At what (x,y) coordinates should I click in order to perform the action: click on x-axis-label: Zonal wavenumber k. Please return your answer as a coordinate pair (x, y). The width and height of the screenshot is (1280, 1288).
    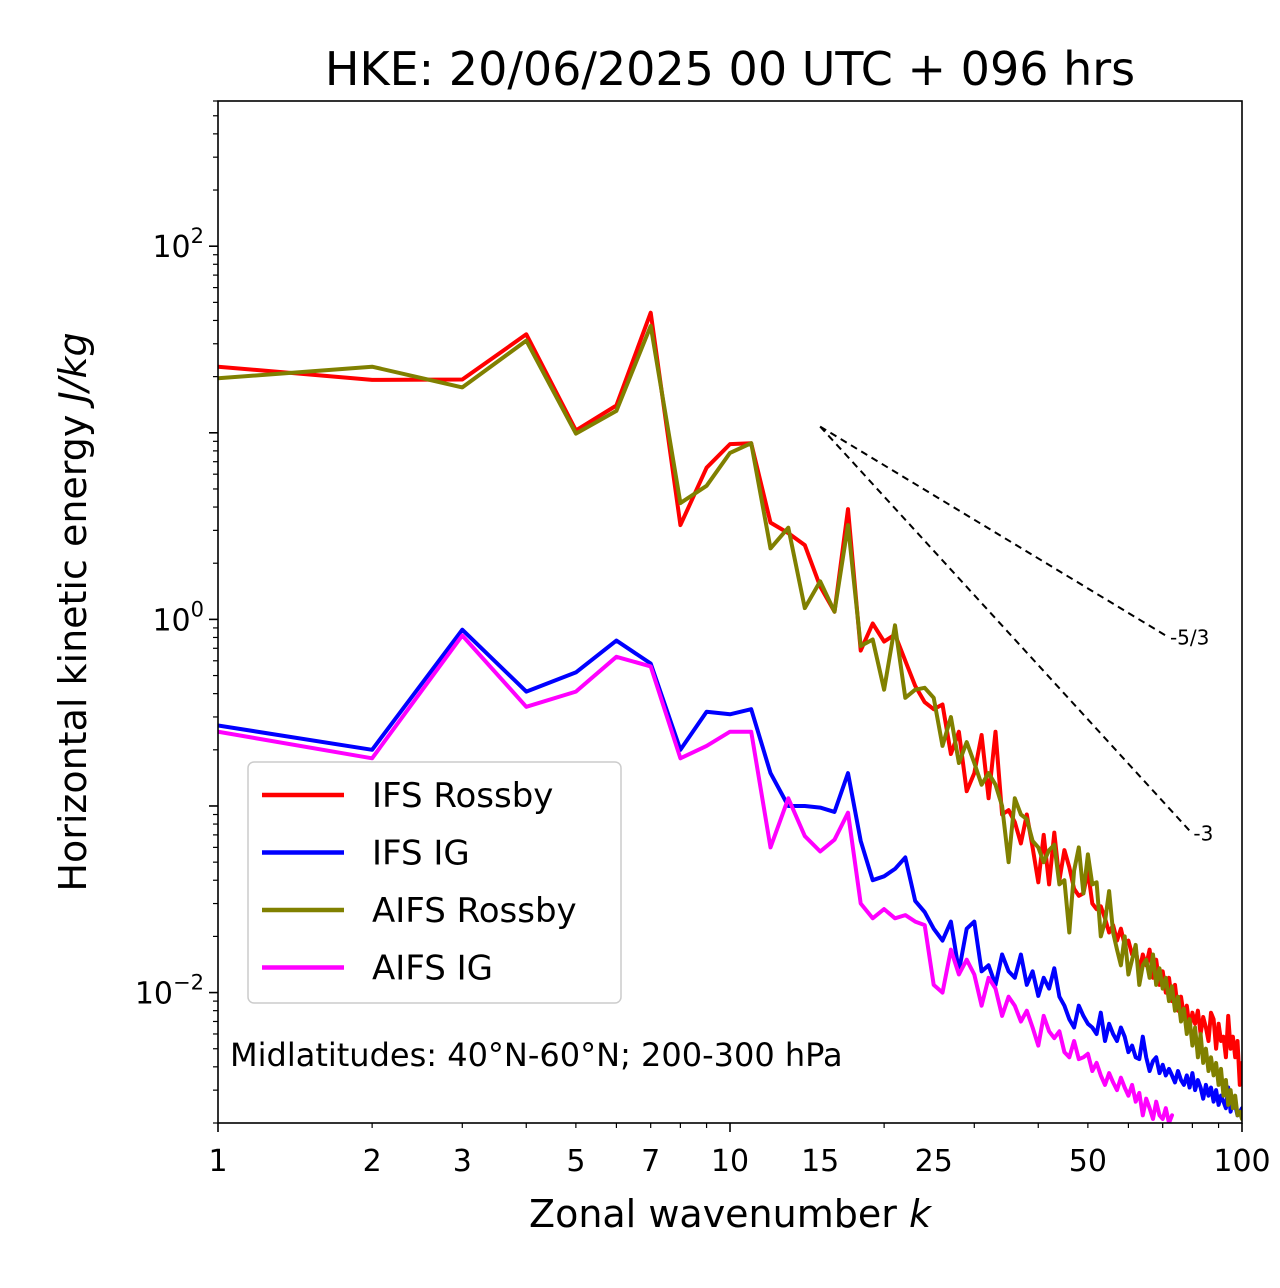
    Looking at the image, I should click on (731, 1214).